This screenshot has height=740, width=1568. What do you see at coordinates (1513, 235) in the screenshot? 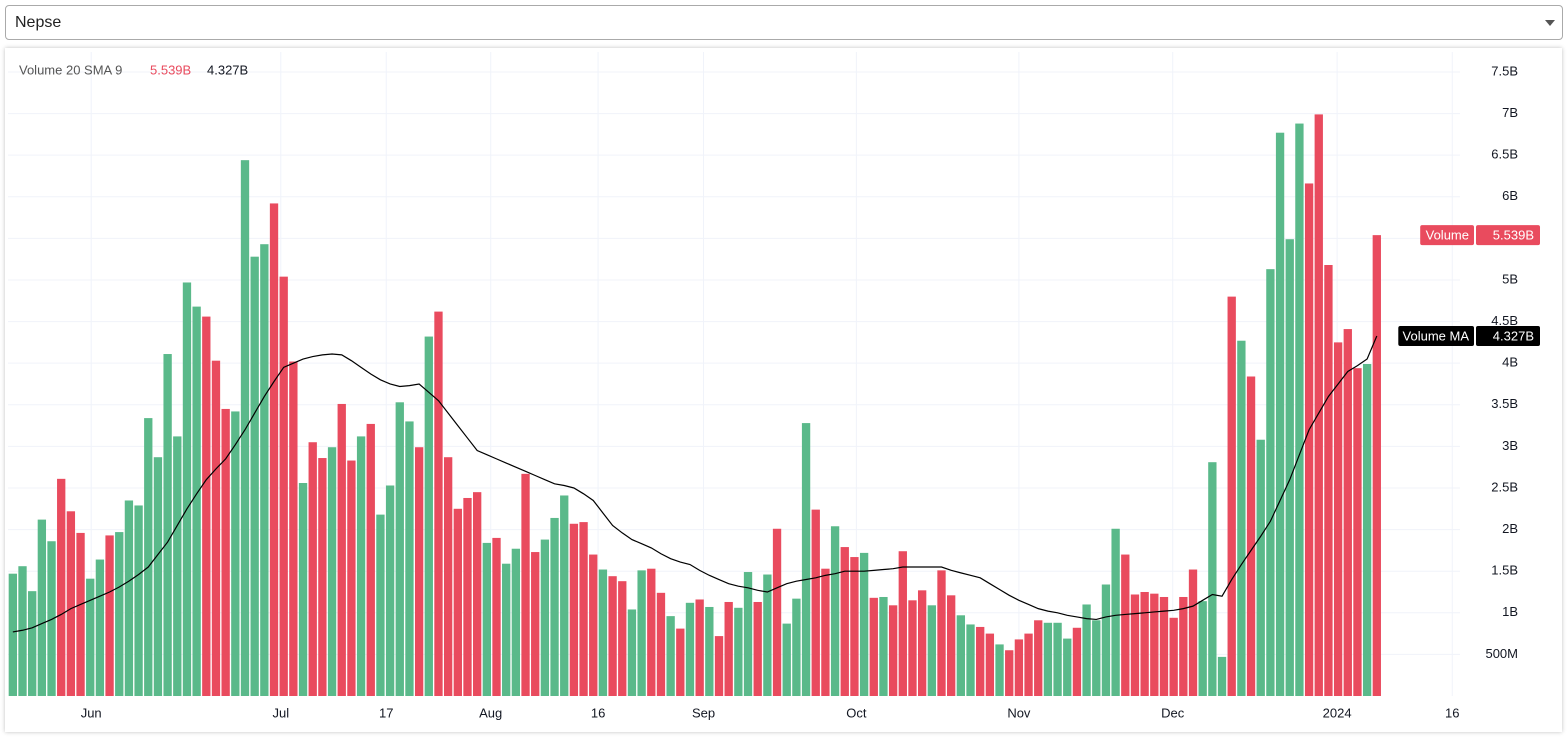
I see `badge-value: 5.539B` at bounding box center [1513, 235].